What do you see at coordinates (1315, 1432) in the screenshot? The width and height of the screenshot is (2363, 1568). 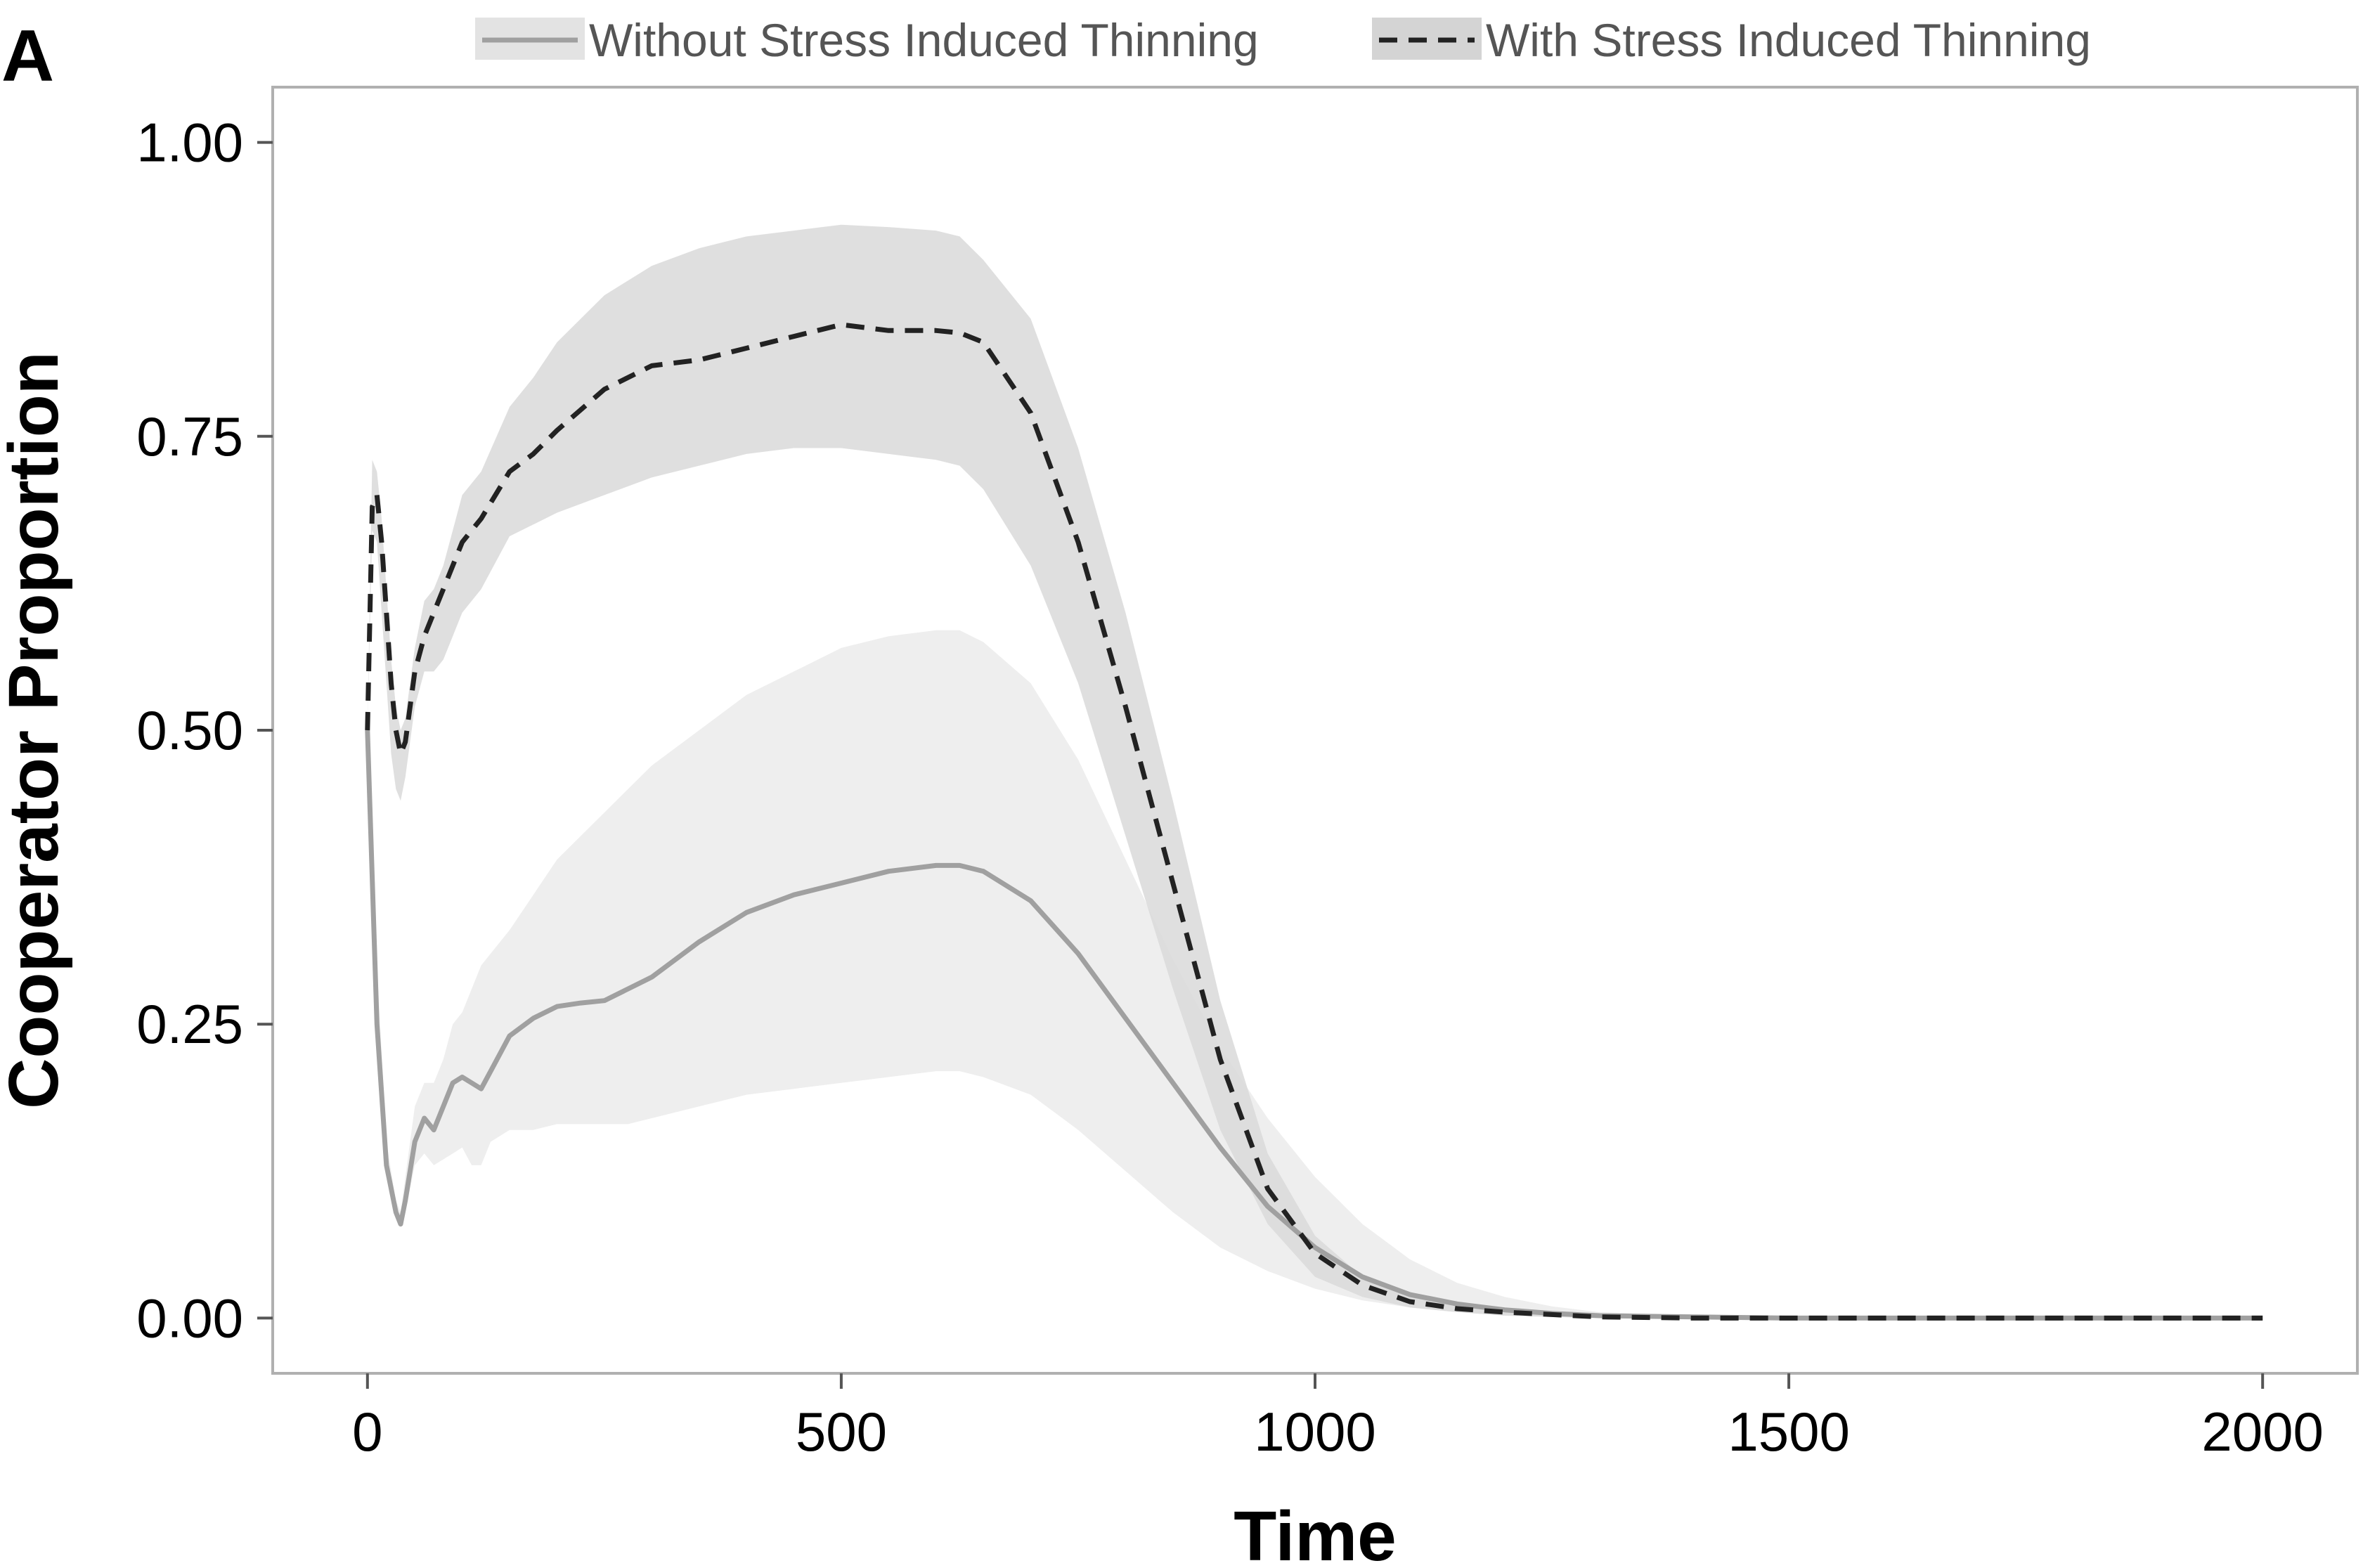 I see `x-tick-label: 1000` at bounding box center [1315, 1432].